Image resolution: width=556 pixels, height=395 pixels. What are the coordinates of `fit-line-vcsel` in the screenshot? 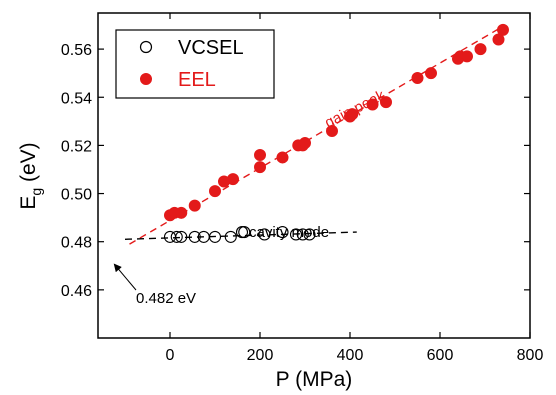 It's located at (240, 235).